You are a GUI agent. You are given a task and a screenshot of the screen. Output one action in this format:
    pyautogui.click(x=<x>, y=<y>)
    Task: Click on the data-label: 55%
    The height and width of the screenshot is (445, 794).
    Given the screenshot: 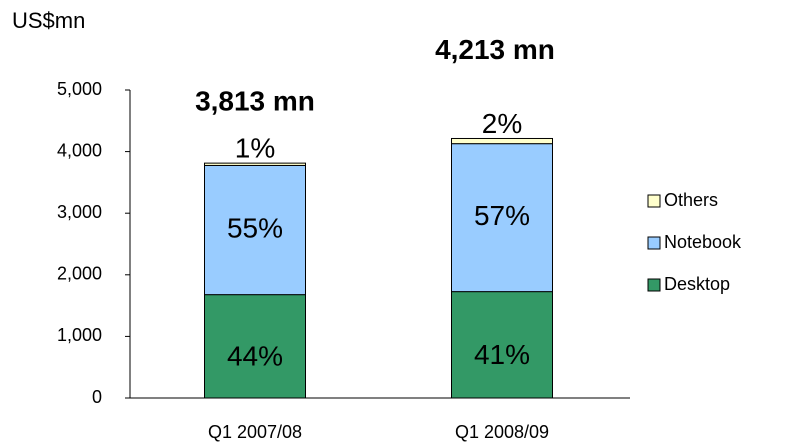 What is the action you would take?
    pyautogui.click(x=255, y=227)
    